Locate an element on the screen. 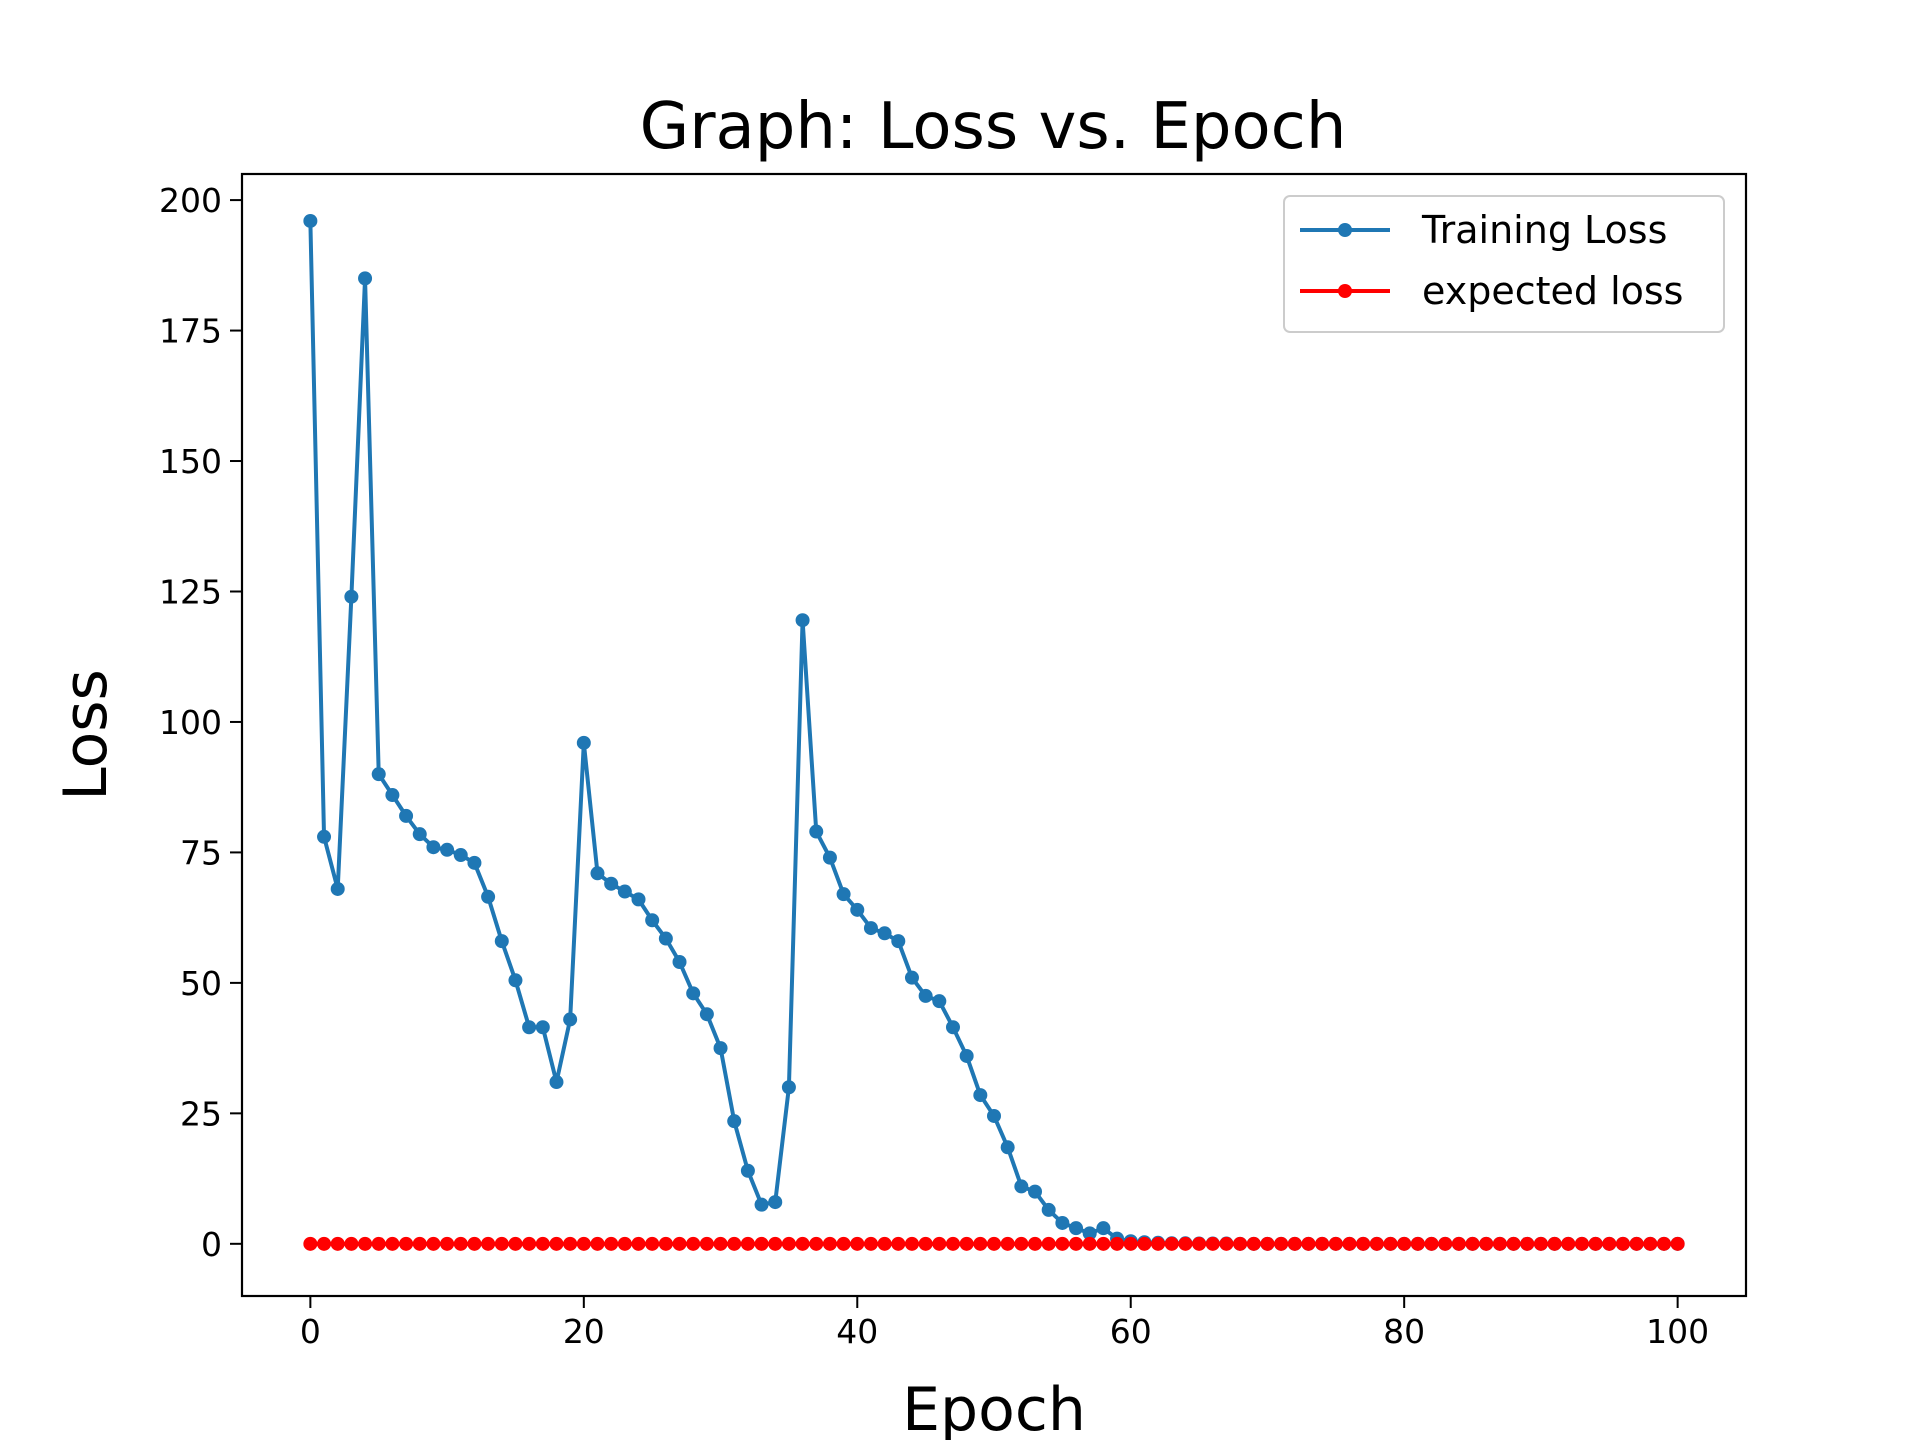 The image size is (1920, 1440). y-tick-label: 0 is located at coordinates (211, 1244).